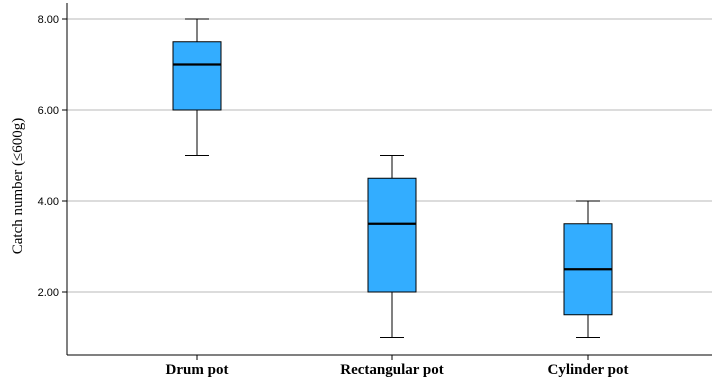 The height and width of the screenshot is (387, 712). Describe the element at coordinates (48, 20) in the screenshot. I see `y-tick-label-3: 8.00` at that location.